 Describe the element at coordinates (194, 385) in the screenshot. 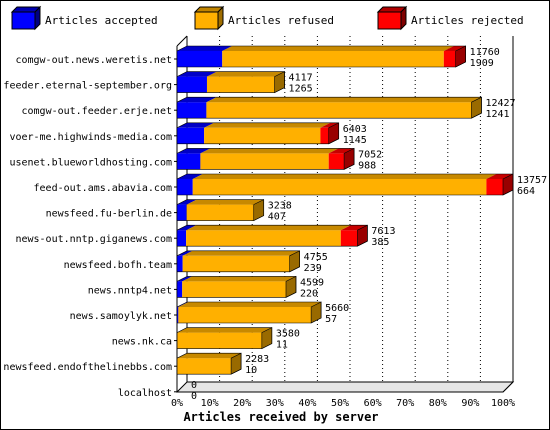

I see `value-label-total: 0` at that location.